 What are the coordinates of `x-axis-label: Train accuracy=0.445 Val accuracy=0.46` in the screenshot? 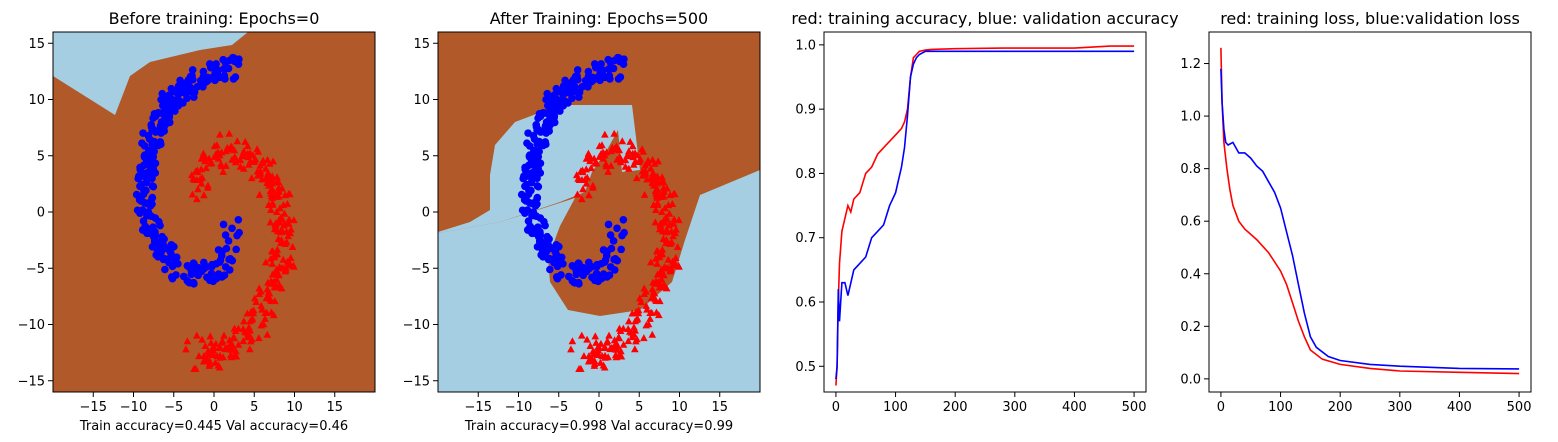 It's located at (213, 426).